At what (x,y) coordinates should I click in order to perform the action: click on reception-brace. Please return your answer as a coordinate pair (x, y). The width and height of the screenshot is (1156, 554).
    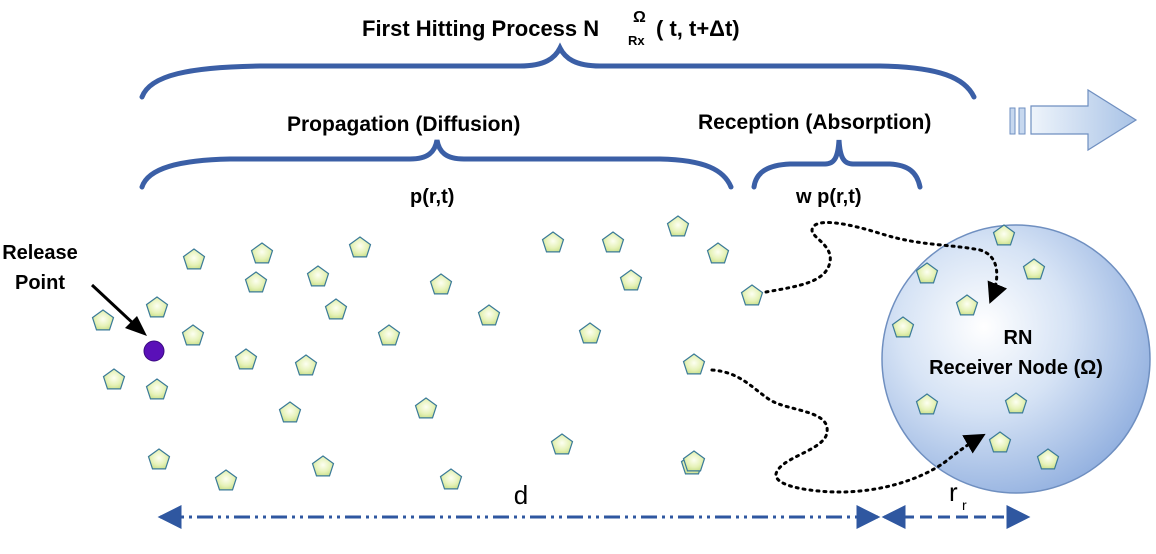
    Looking at the image, I should click on (837, 164).